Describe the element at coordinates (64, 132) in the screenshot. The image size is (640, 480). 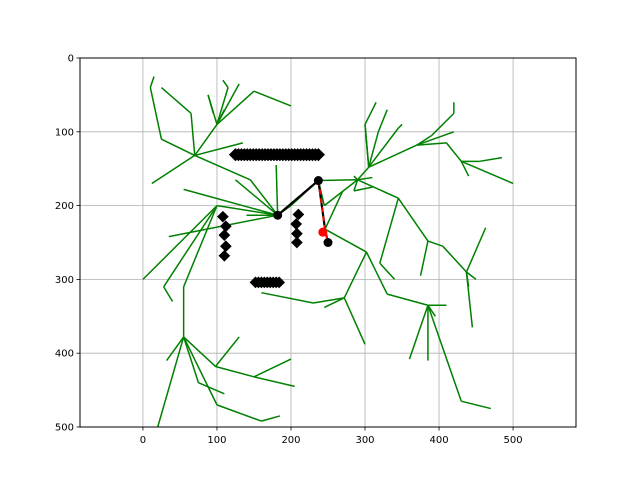
I see `y-tick-label: 100` at that location.